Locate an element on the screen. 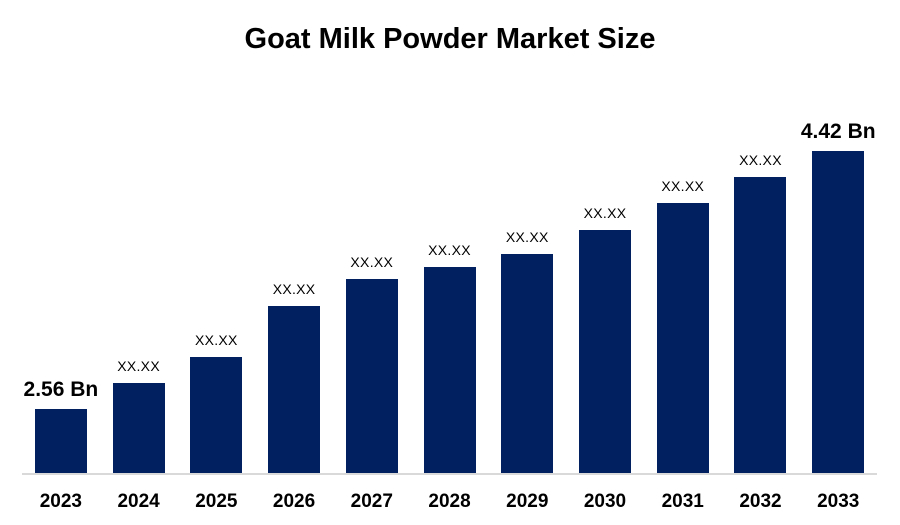 This screenshot has height=525, width=900. bar-column-2029: XX.XX is located at coordinates (527, 351).